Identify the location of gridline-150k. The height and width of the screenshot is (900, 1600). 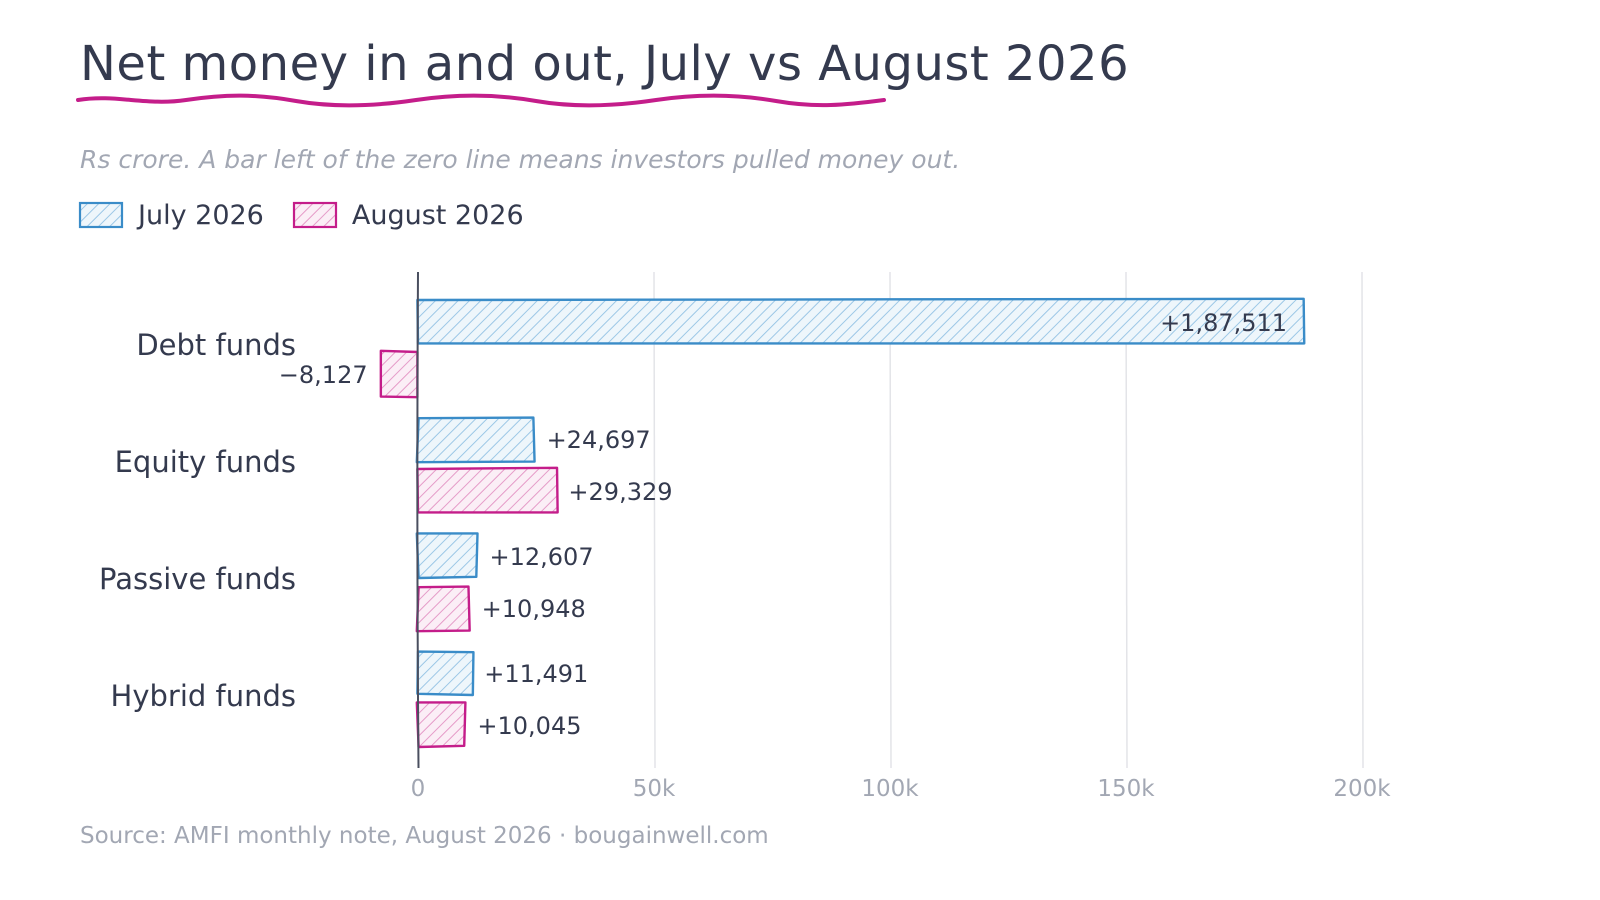
(1126, 520).